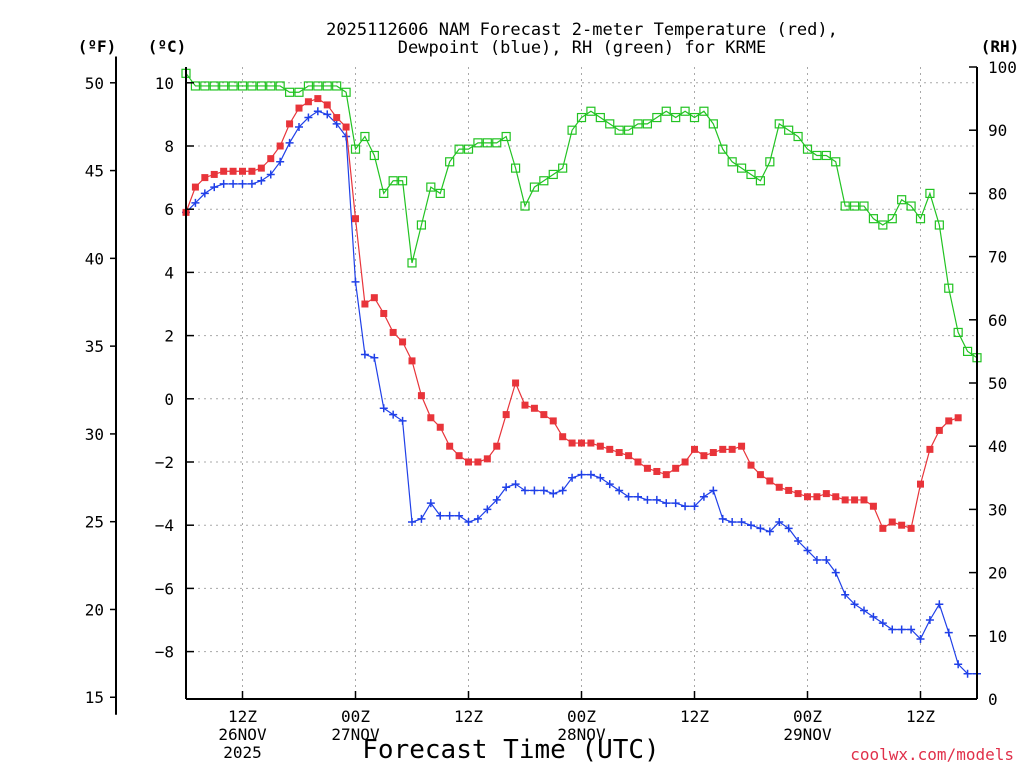  Describe the element at coordinates (920, 716) in the screenshot. I see `x-tick-label: 12Z` at that location.